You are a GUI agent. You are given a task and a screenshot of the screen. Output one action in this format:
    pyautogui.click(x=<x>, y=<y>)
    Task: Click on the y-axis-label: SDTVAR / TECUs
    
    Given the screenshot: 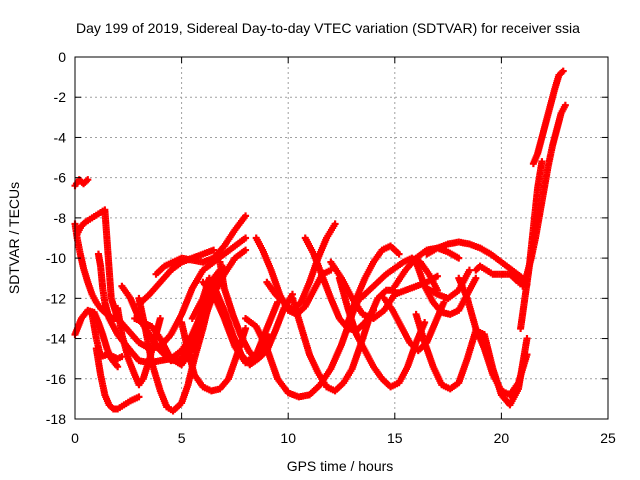 What is the action you would take?
    pyautogui.click(x=14, y=238)
    